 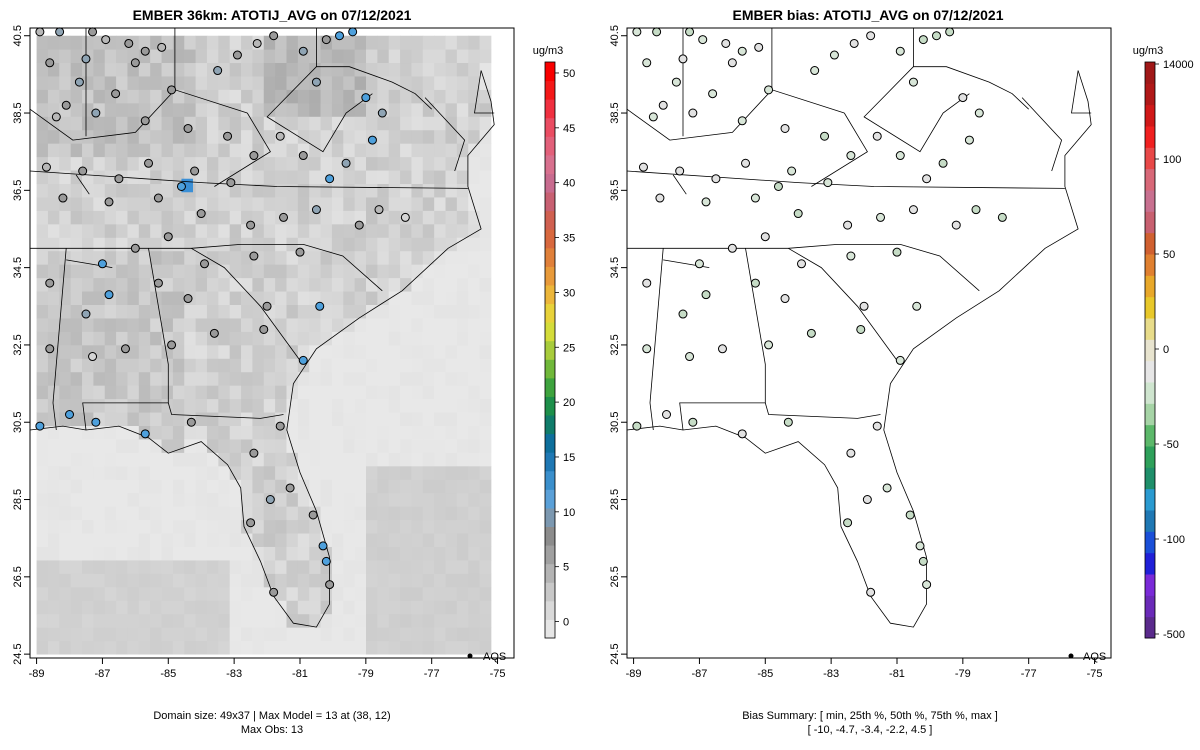 I want to click on border-line, so click(x=839, y=149).